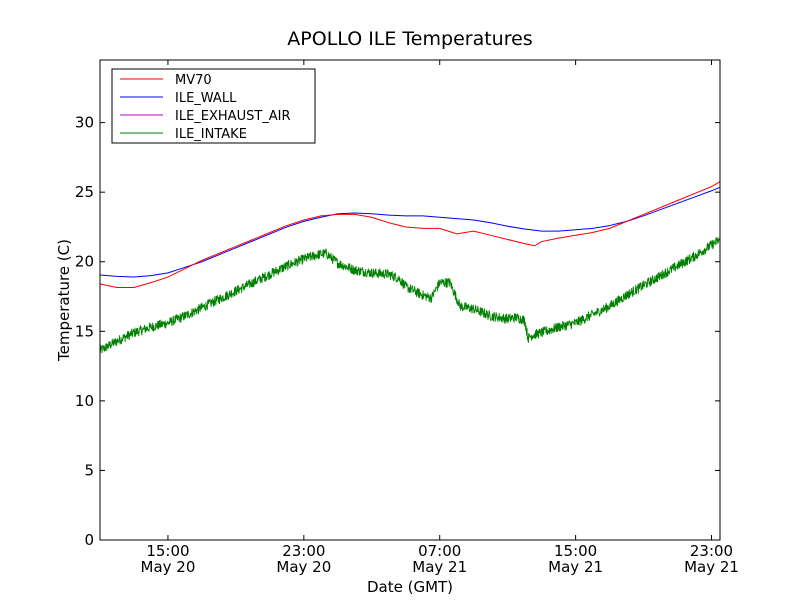  I want to click on x-axis-label: Date (GMT), so click(410, 587).